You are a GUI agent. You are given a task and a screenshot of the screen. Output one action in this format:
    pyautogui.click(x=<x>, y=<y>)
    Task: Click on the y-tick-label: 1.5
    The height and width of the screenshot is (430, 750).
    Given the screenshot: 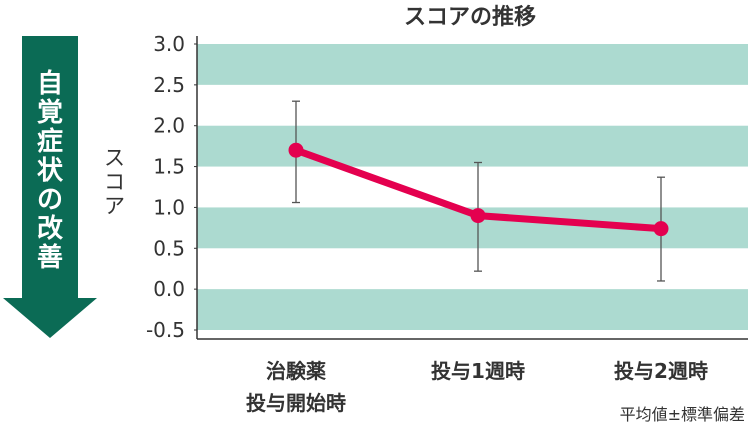 What is the action you would take?
    pyautogui.click(x=169, y=167)
    